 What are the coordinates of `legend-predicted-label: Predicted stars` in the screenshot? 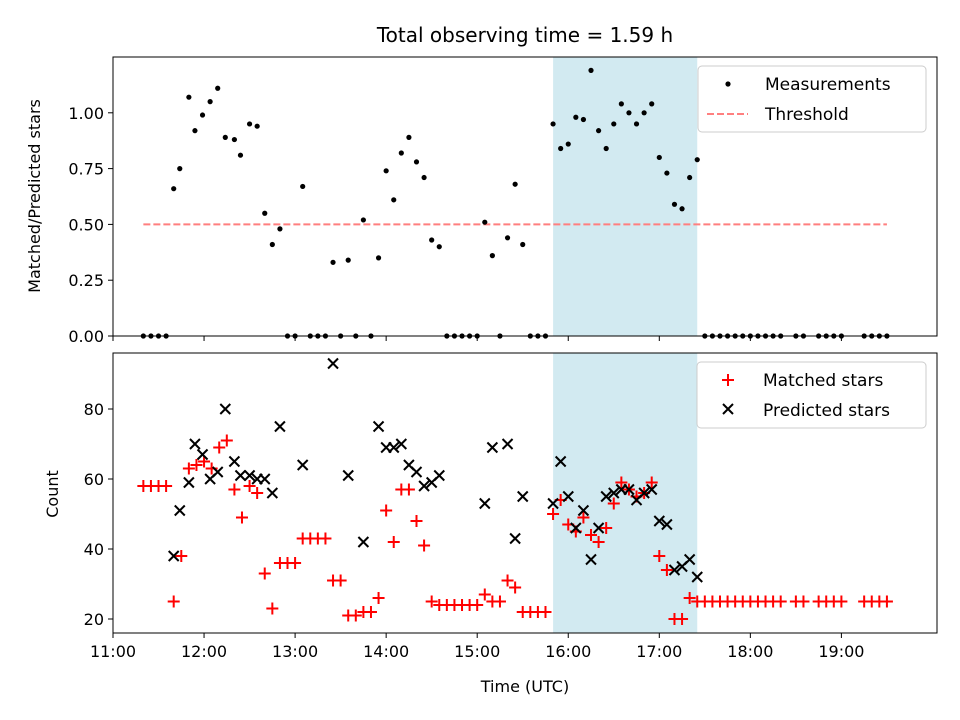 It's located at (826, 411).